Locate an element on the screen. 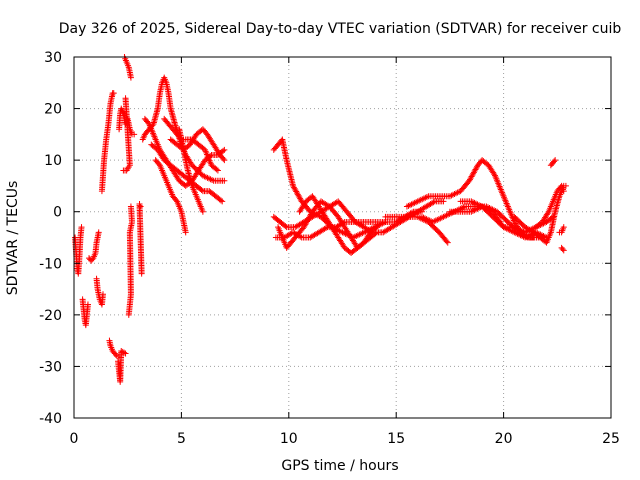  y-tick-label: 10 is located at coordinates (53, 161).